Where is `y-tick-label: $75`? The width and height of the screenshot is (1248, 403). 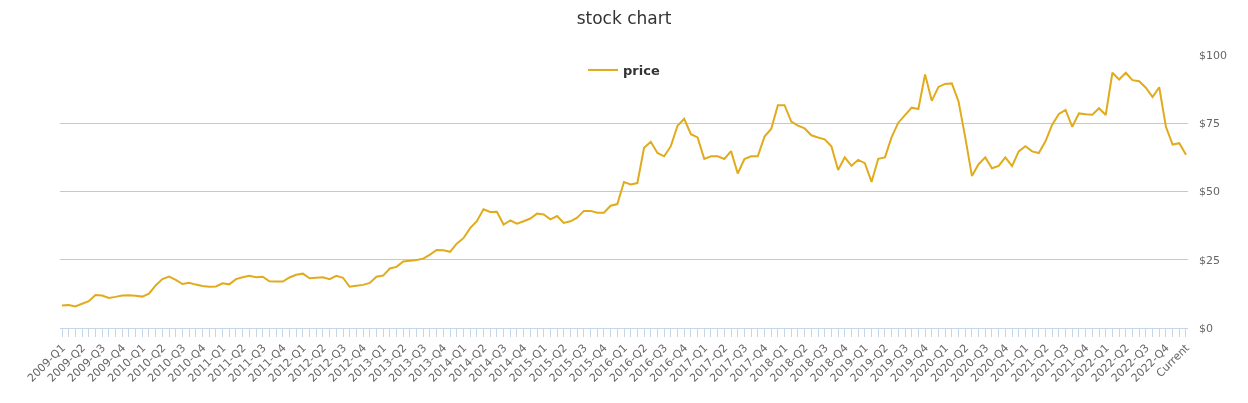 y-tick-label: $75 is located at coordinates (1209, 124).